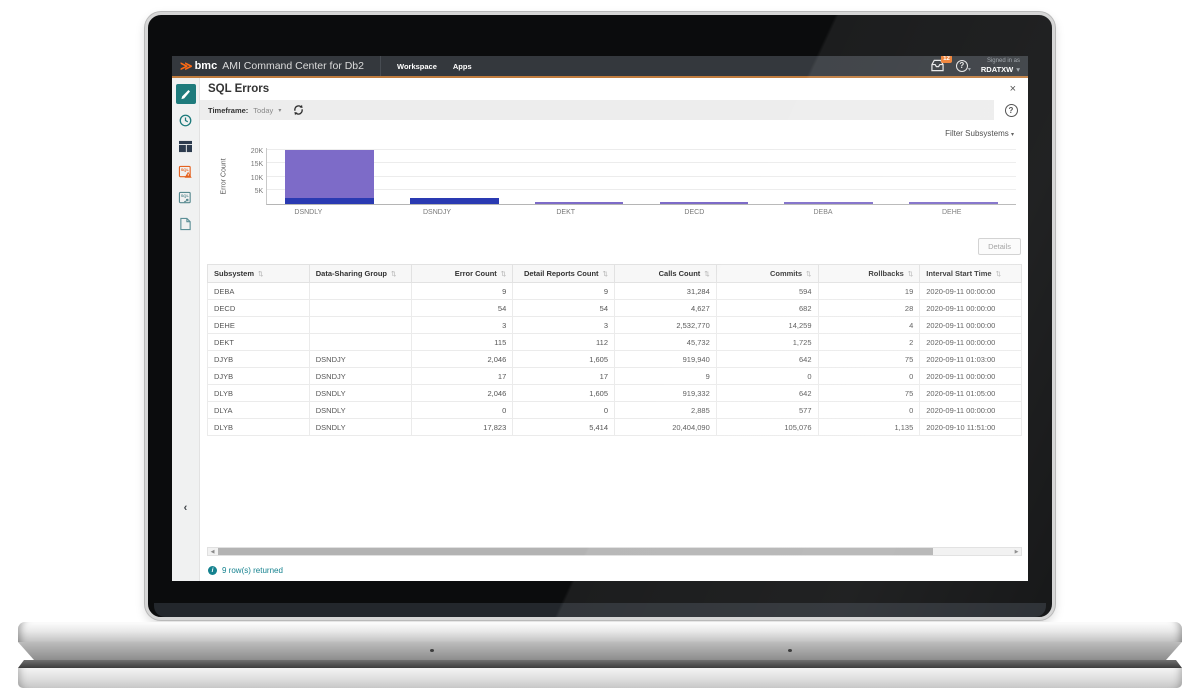 This screenshot has height=690, width=1200. What do you see at coordinates (951, 212) in the screenshot?
I see `x-axis-label: DEHE` at bounding box center [951, 212].